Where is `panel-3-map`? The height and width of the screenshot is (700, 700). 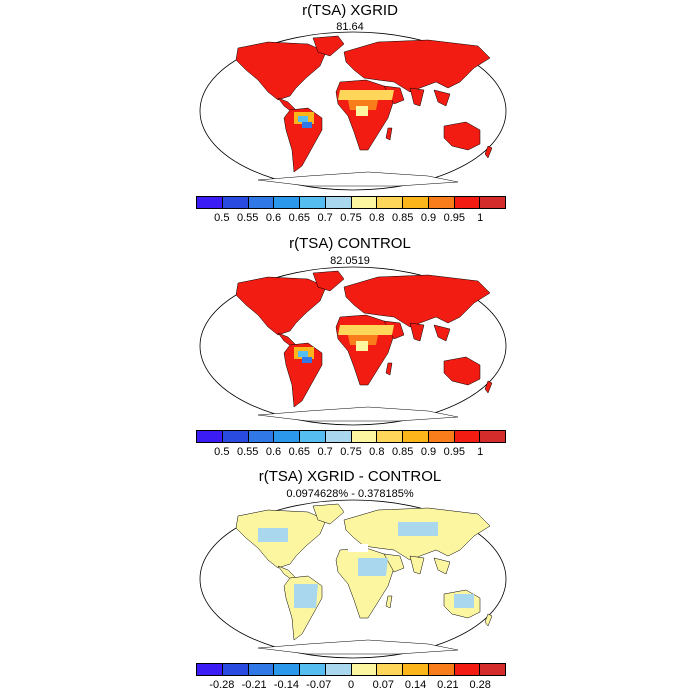 panel-3-map is located at coordinates (353, 579).